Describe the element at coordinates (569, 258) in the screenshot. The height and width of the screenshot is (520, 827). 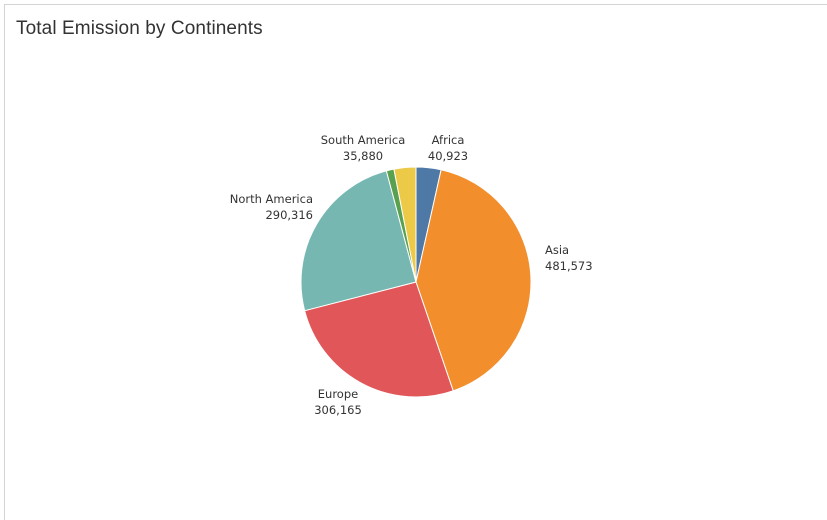
I see `slice-label-asia: Asia 481,573` at that location.